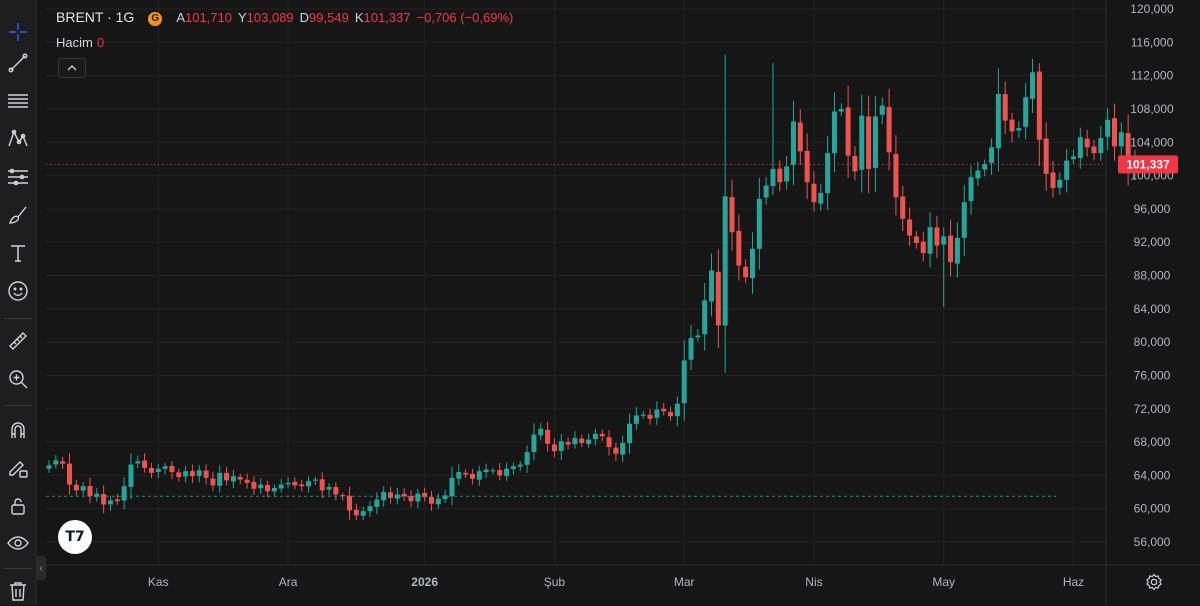 Image resolution: width=1200 pixels, height=606 pixels. I want to click on volume-label: Hacim, so click(74, 42).